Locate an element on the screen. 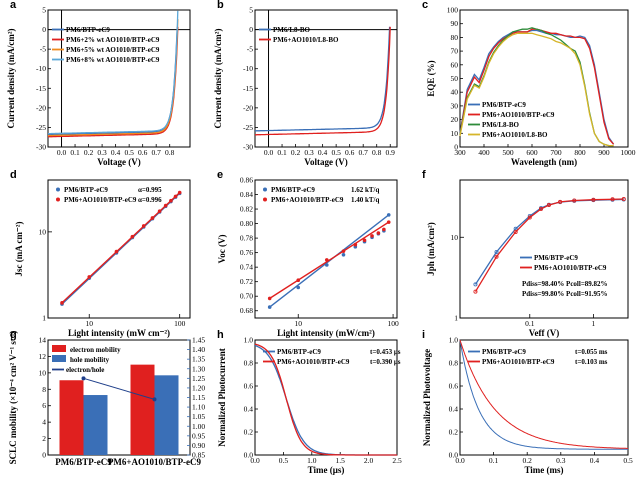  y-tick-label-e: 0.74 is located at coordinates (246, 267).